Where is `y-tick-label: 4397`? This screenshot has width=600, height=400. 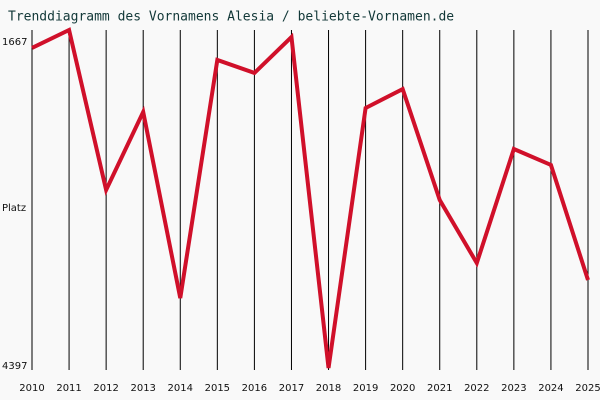
y-tick-label: 4397 is located at coordinates (14, 366).